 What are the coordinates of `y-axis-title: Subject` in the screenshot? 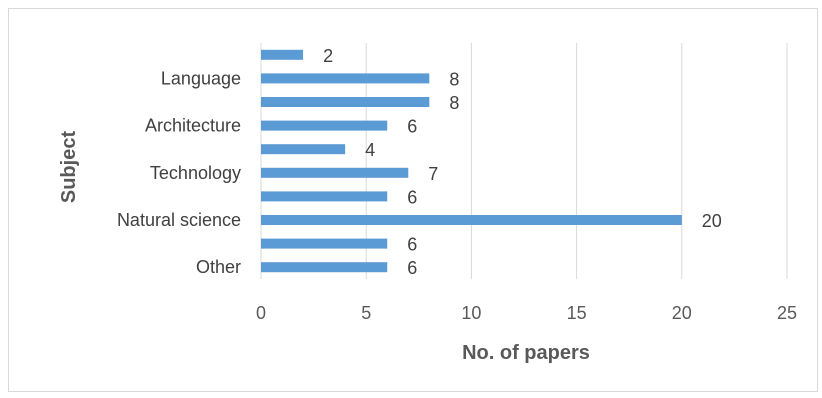 It's located at (69, 167).